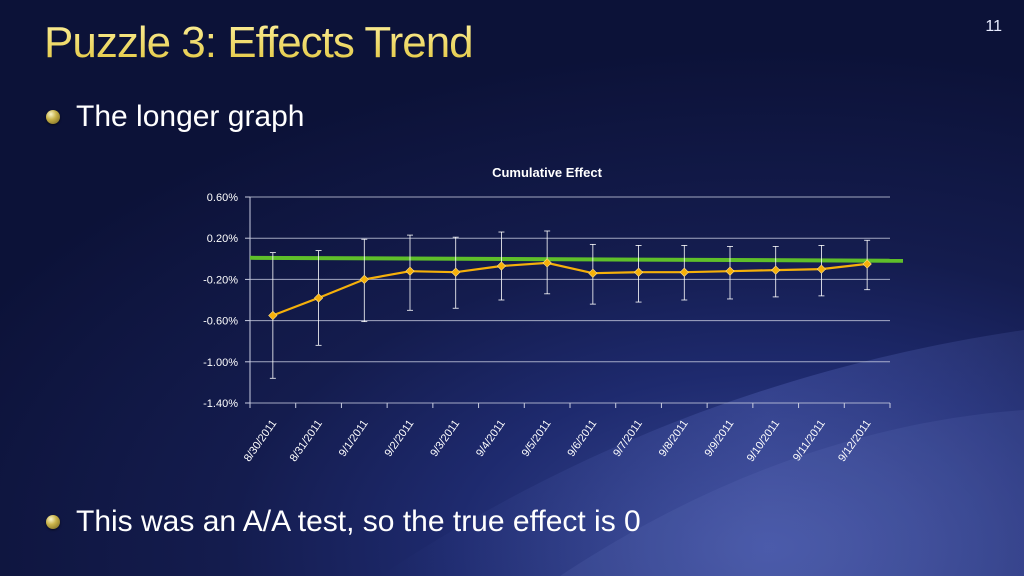 The width and height of the screenshot is (1024, 576). Describe the element at coordinates (190, 116) in the screenshot. I see `bullet-text: The longer graph` at that location.